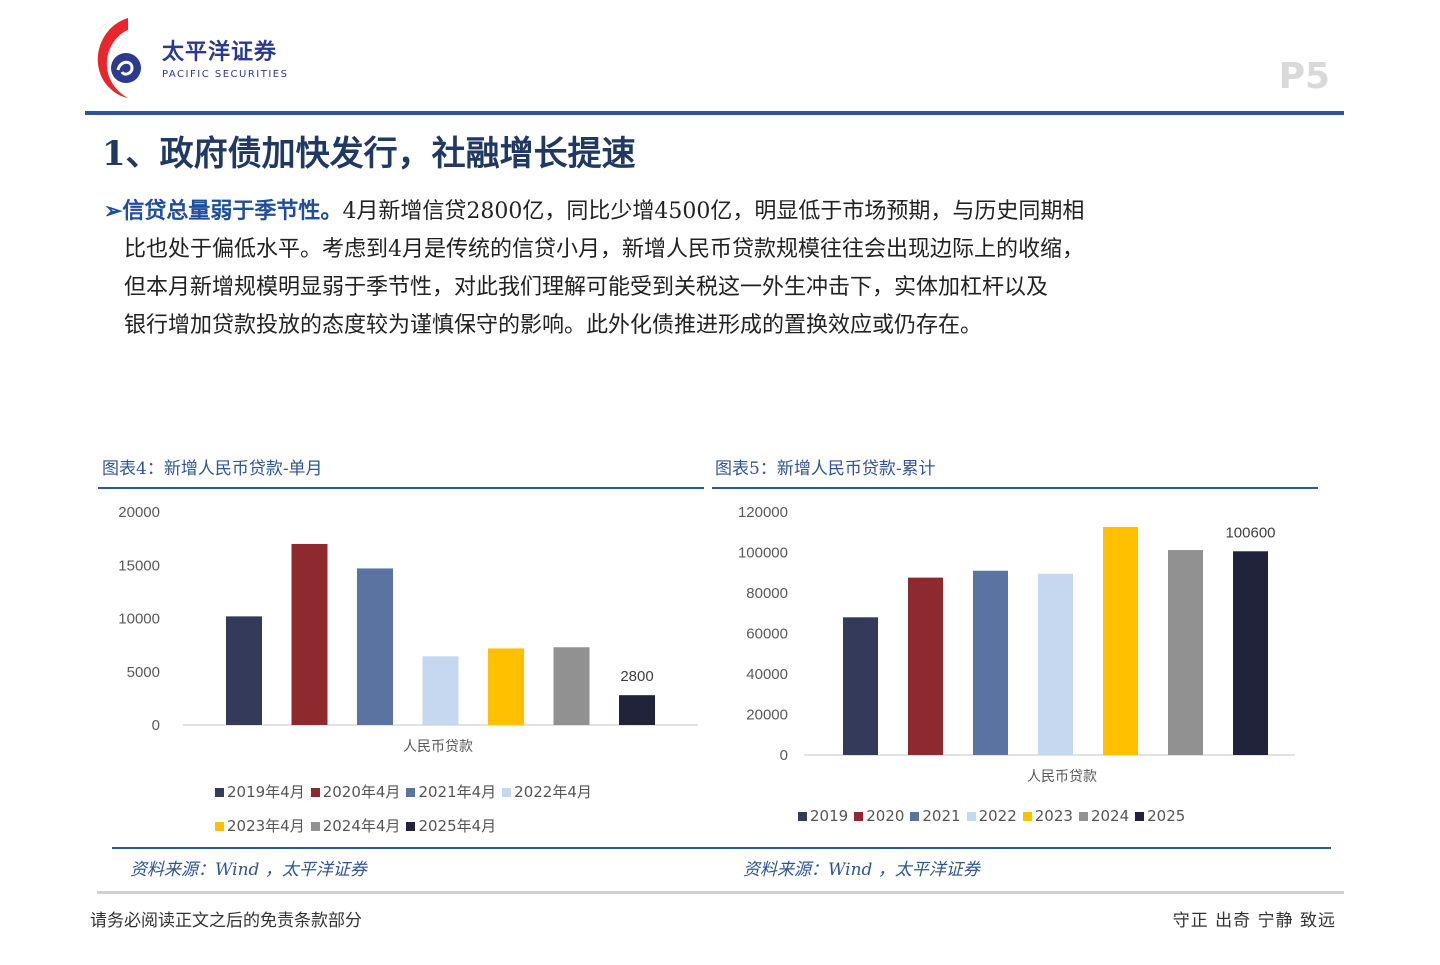 The width and height of the screenshot is (1440, 965). Describe the element at coordinates (885, 816) in the screenshot. I see `legend-label: 2020` at that location.